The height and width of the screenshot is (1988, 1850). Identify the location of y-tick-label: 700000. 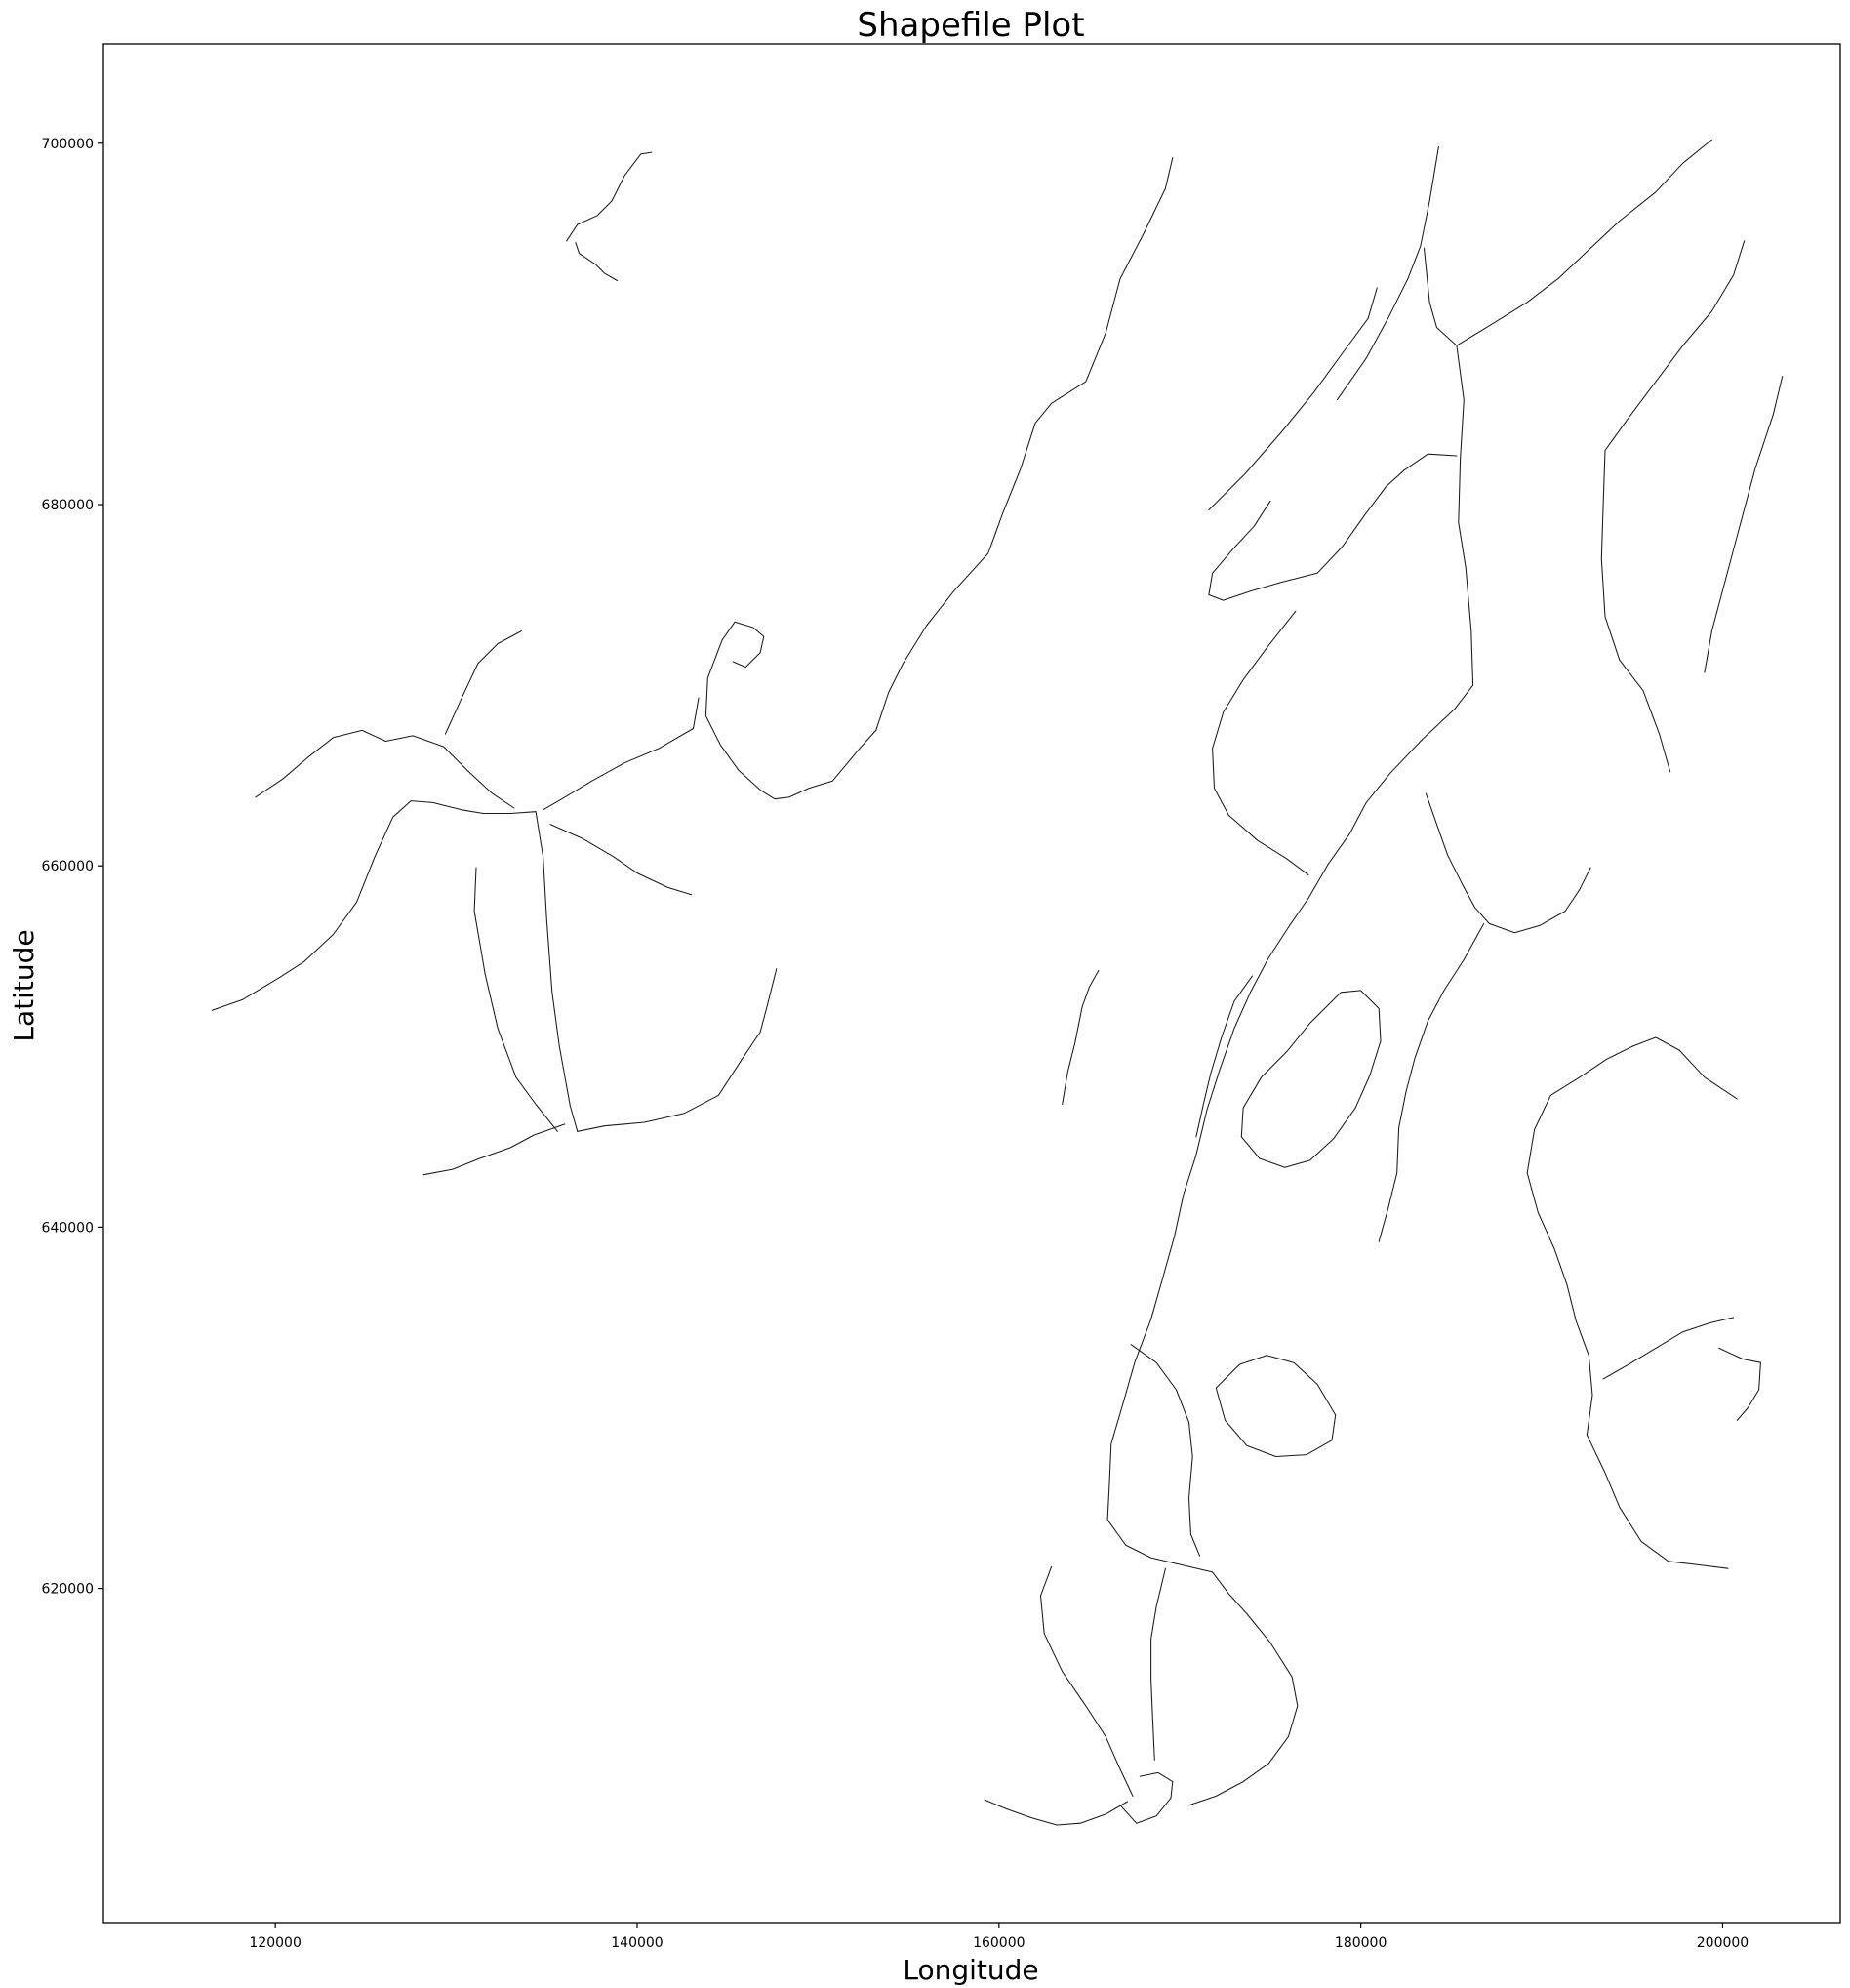
(68, 144).